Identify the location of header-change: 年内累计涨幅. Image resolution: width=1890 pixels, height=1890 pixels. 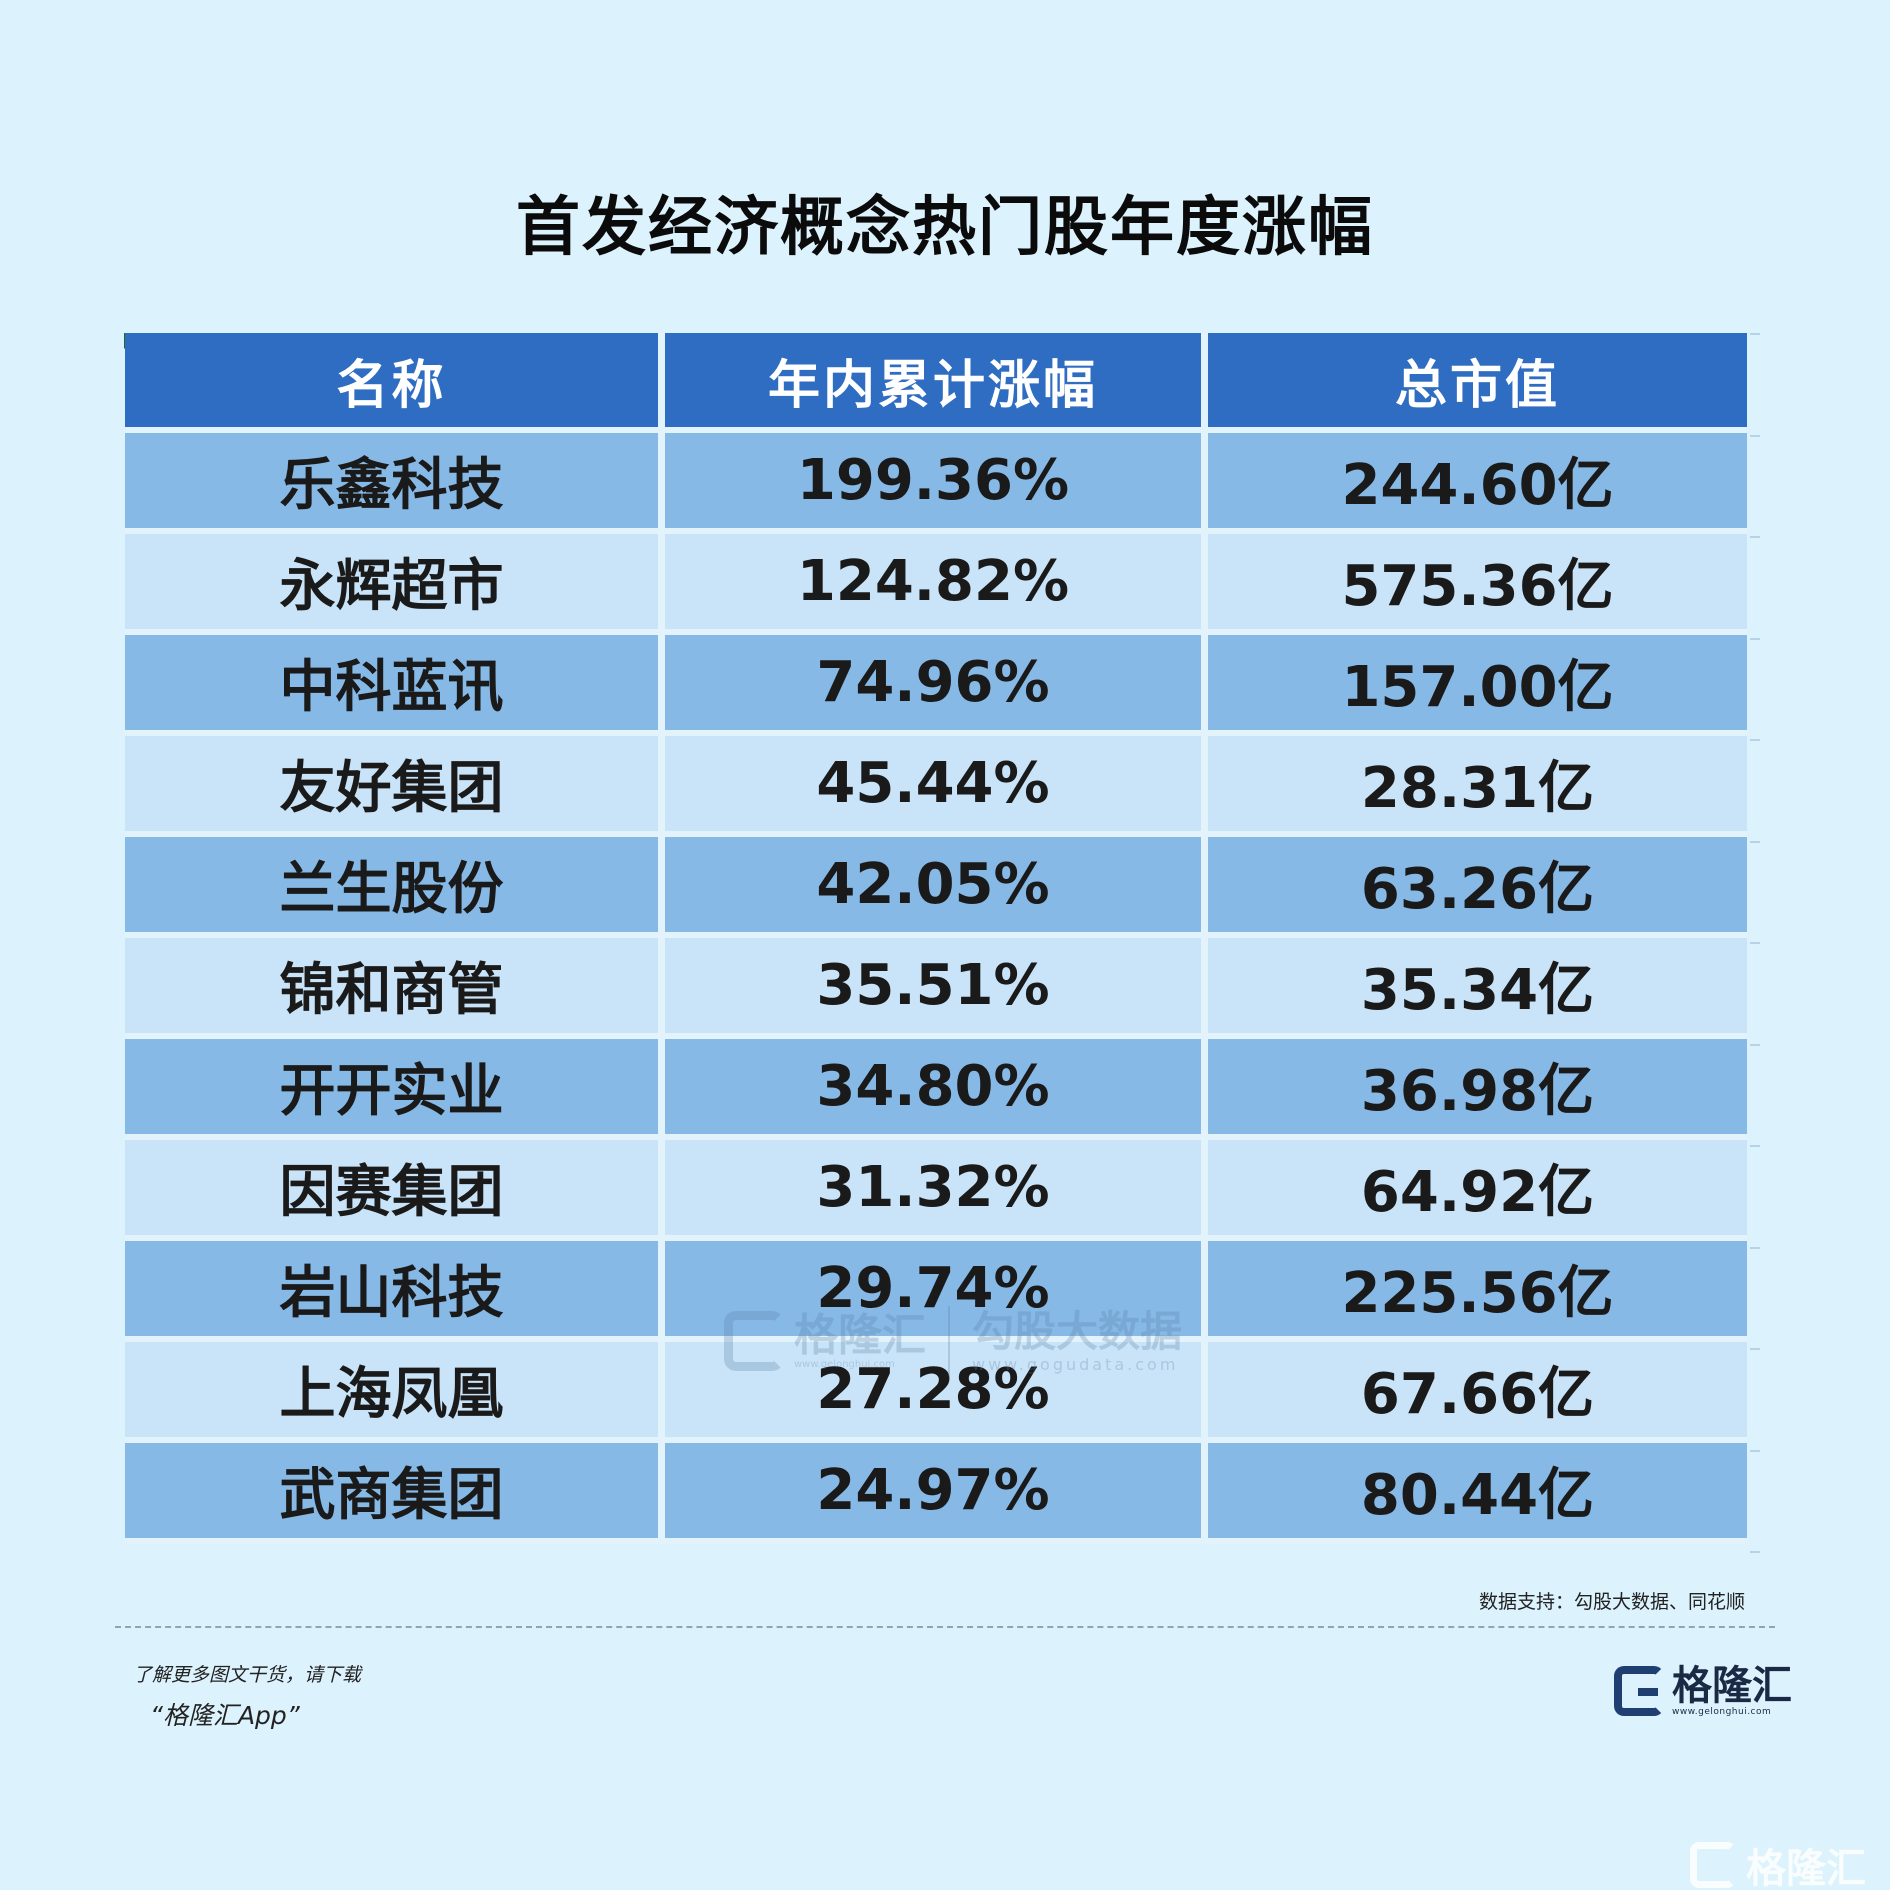
(936, 383).